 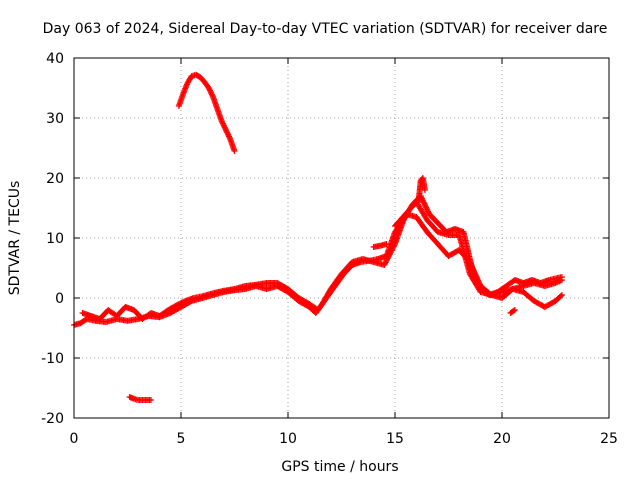 What do you see at coordinates (181, 439) in the screenshot?
I see `x-tick-label: 5` at bounding box center [181, 439].